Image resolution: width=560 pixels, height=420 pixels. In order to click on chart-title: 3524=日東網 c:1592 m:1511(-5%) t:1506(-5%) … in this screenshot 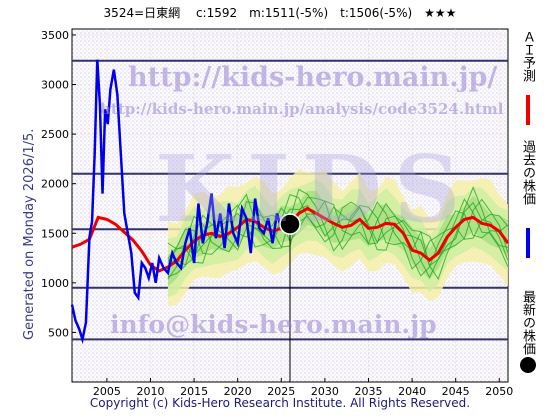, I will do `click(280, 13)`.